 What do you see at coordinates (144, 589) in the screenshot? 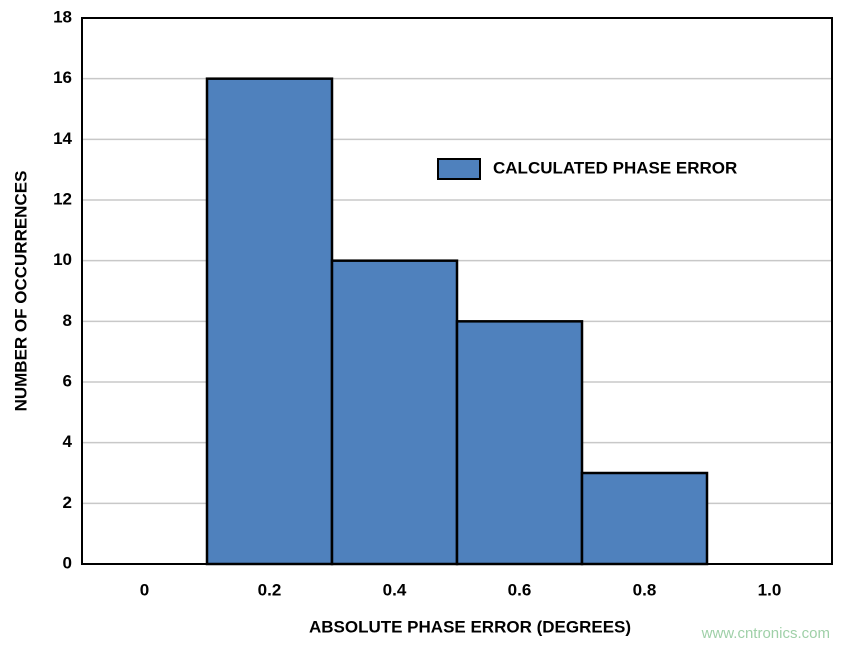
I see `x-tick-label: 0` at bounding box center [144, 589].